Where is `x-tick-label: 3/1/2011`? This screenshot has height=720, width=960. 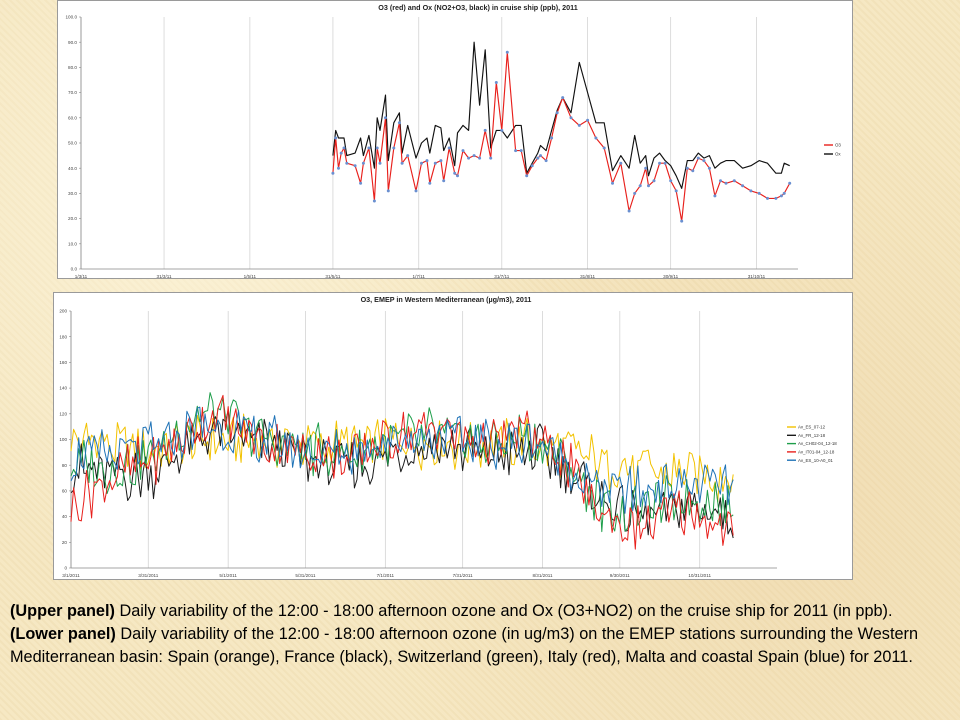
x-tick-label: 3/1/2011 is located at coordinates (71, 575).